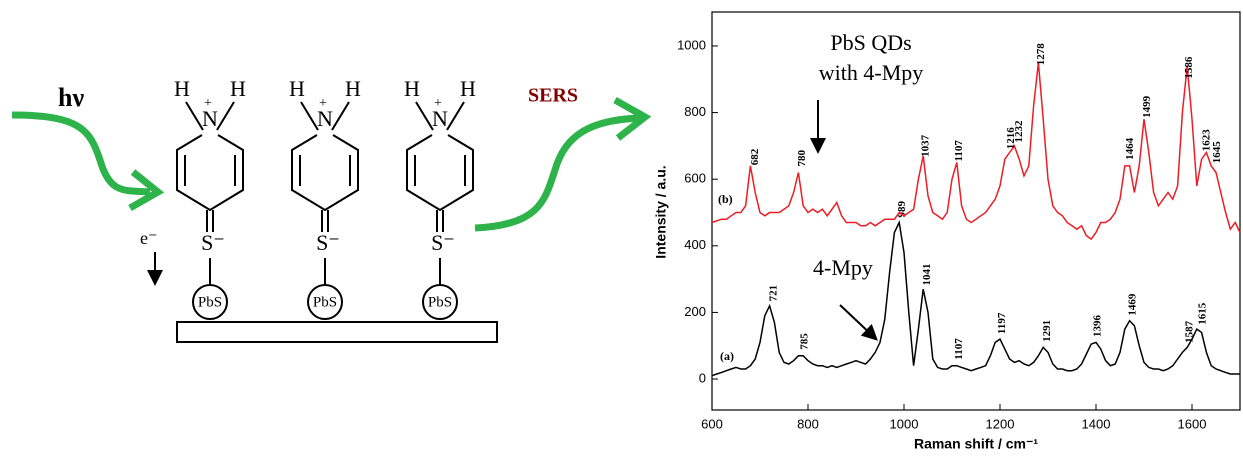 This screenshot has height=465, width=1243. What do you see at coordinates (1189, 331) in the screenshot?
I see `peak-label: 1587` at bounding box center [1189, 331].